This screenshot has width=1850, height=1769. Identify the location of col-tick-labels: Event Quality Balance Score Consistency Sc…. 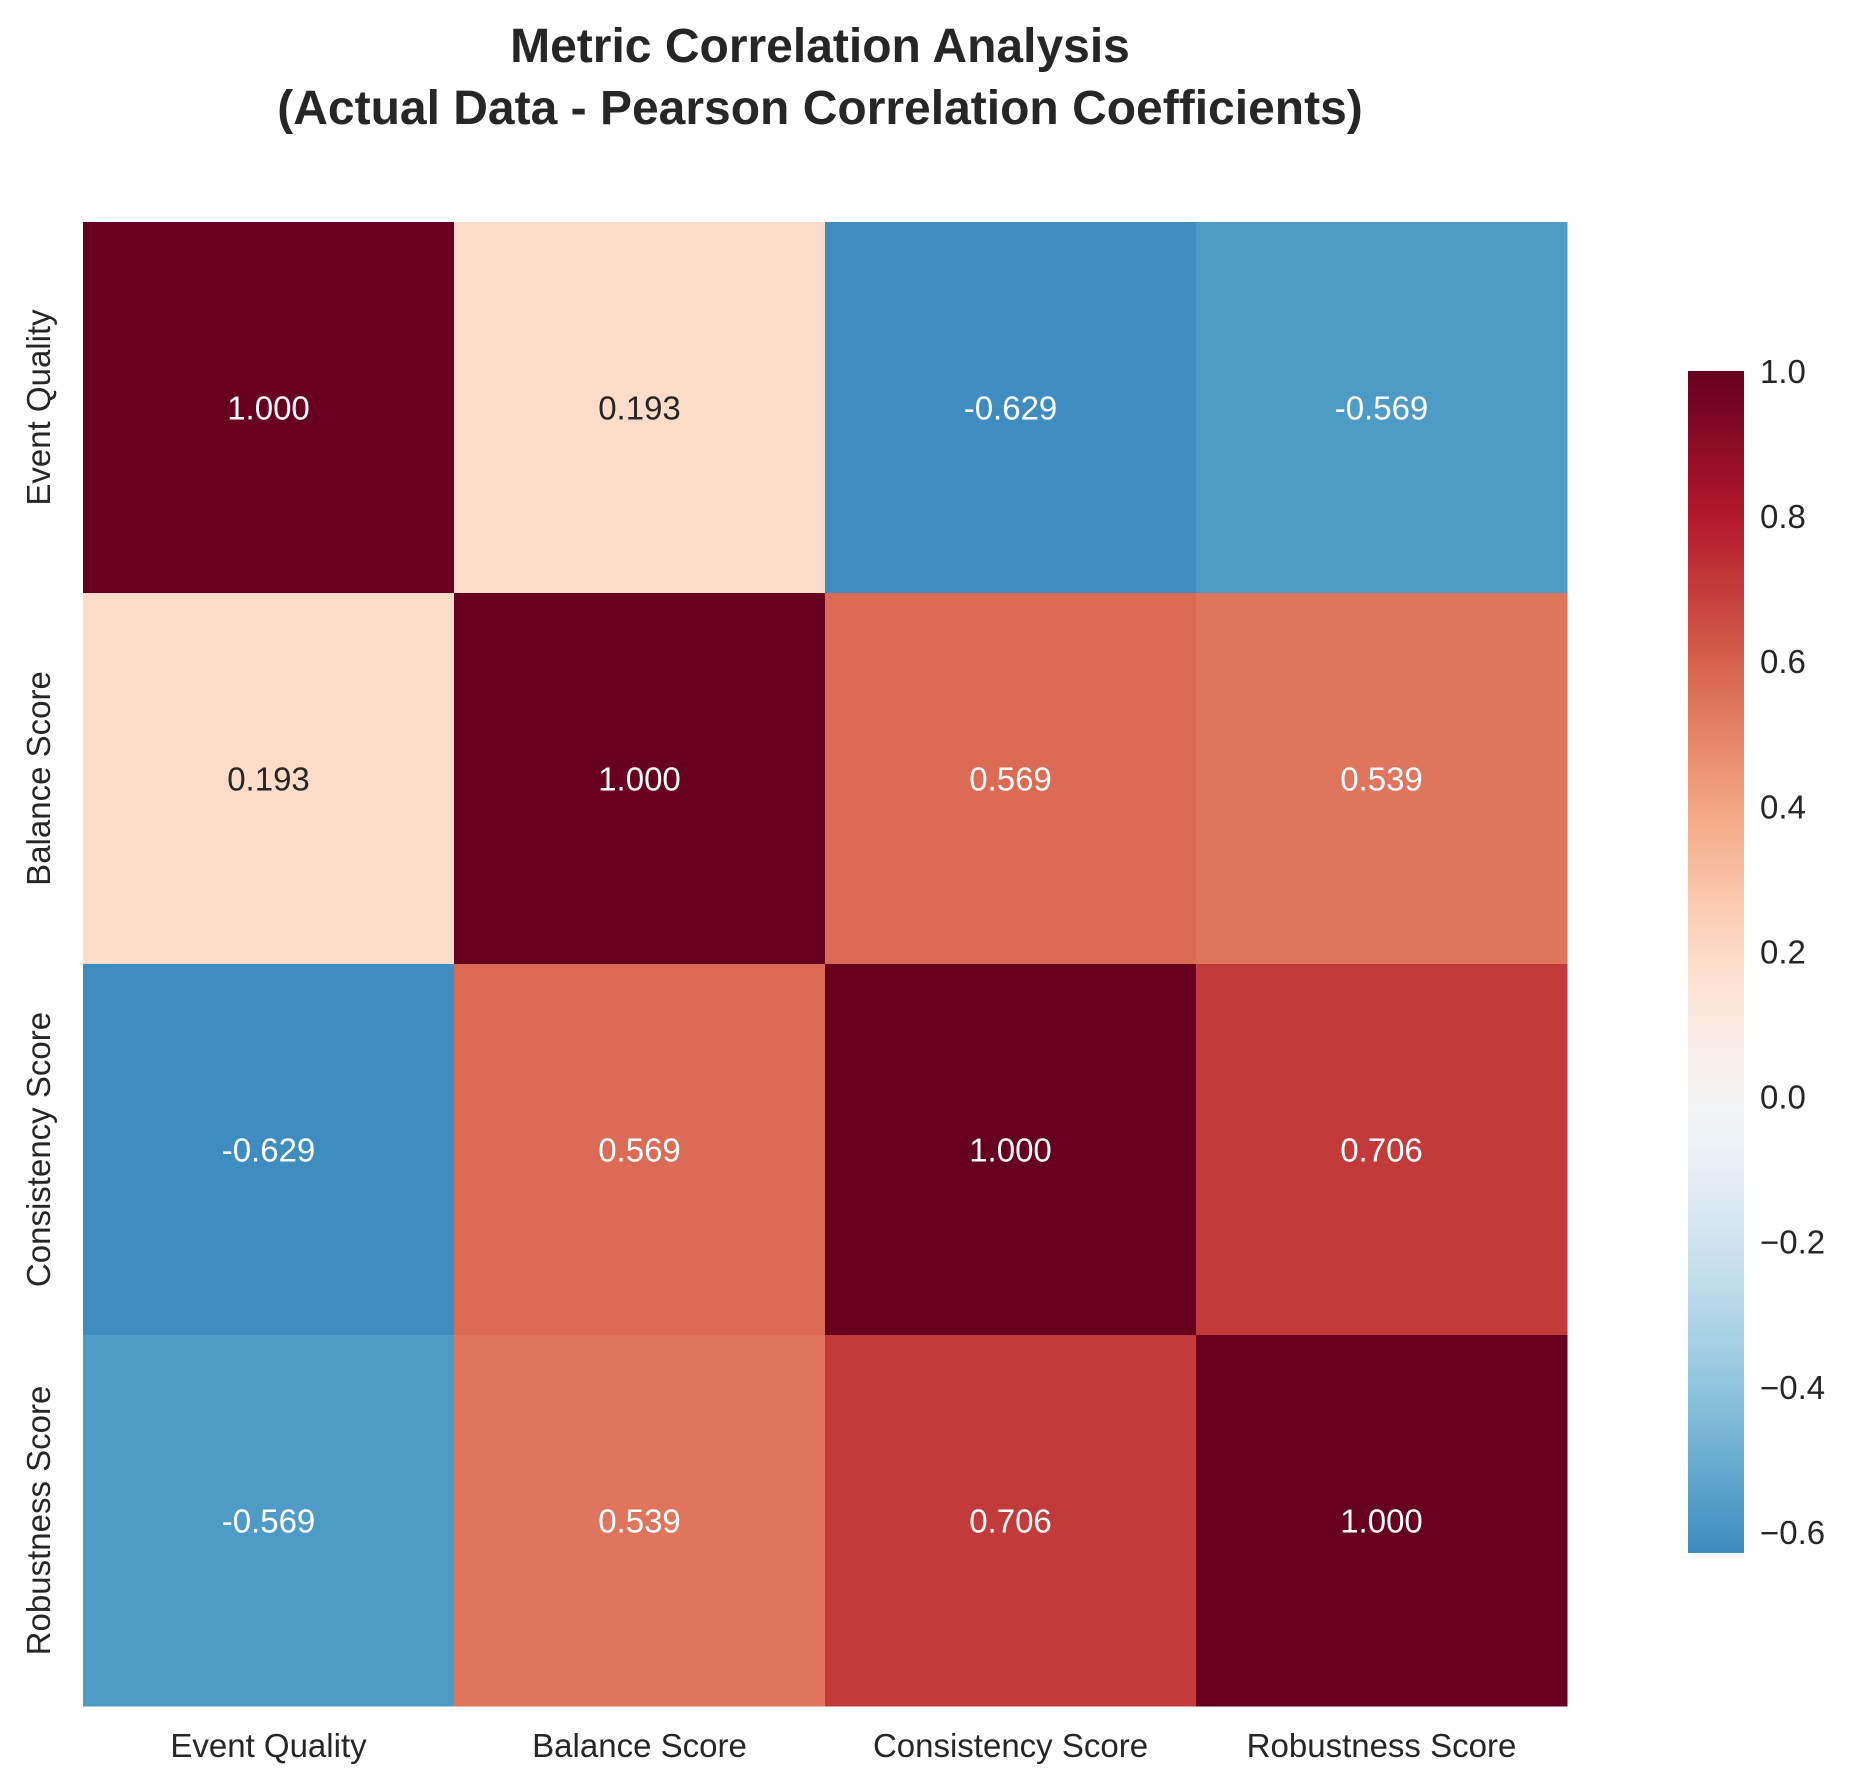
(843, 1745).